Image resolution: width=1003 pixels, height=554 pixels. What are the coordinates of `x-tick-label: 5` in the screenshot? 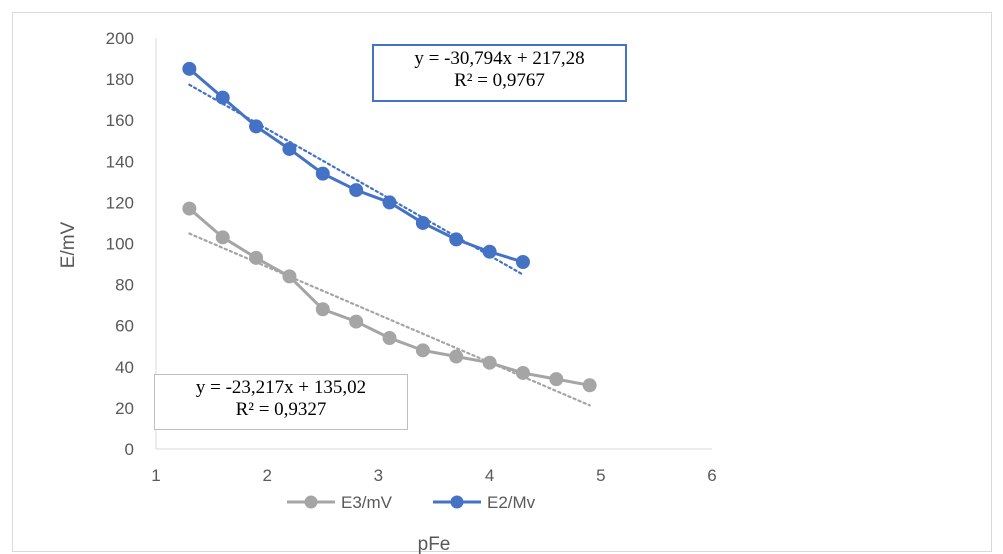 It's located at (600, 475).